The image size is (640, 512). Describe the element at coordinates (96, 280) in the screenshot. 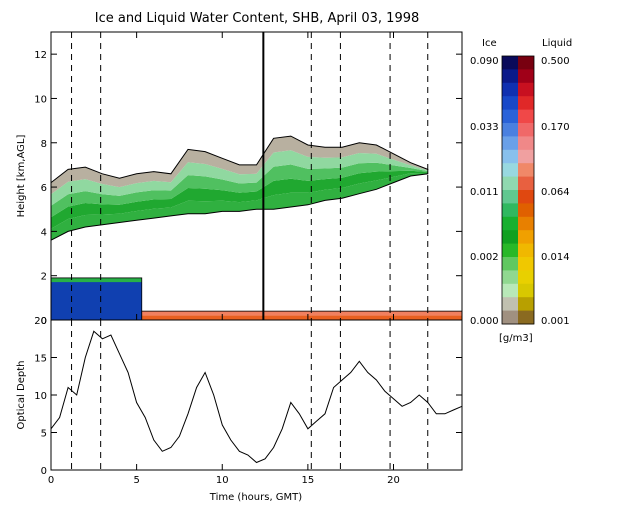

I see `liquid-cloud-segment-top` at that location.